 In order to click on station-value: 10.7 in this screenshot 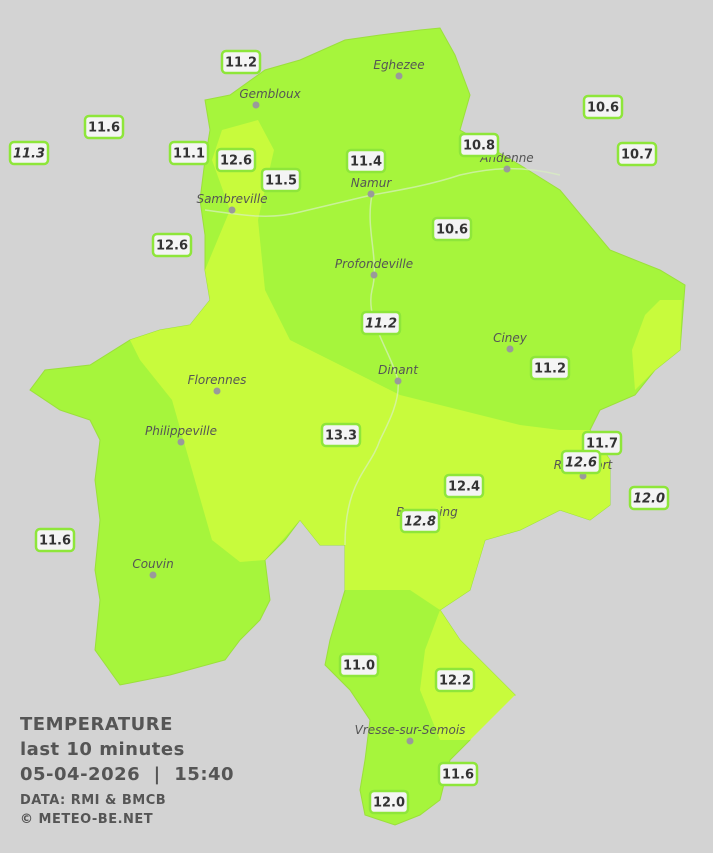, I will do `click(637, 155)`.